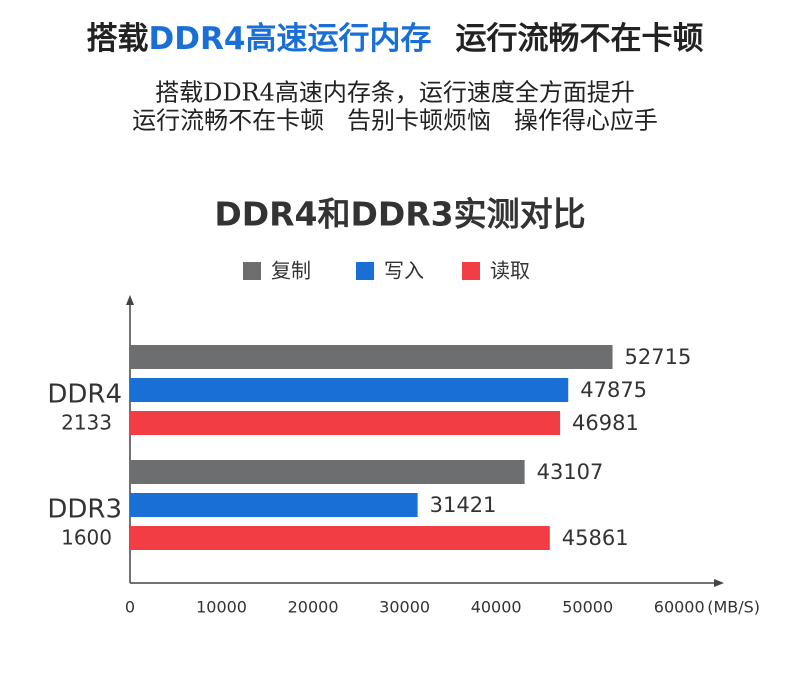 The image size is (790, 680). Describe the element at coordinates (86, 423) in the screenshot. I see `category-sublabel: 2133` at that location.